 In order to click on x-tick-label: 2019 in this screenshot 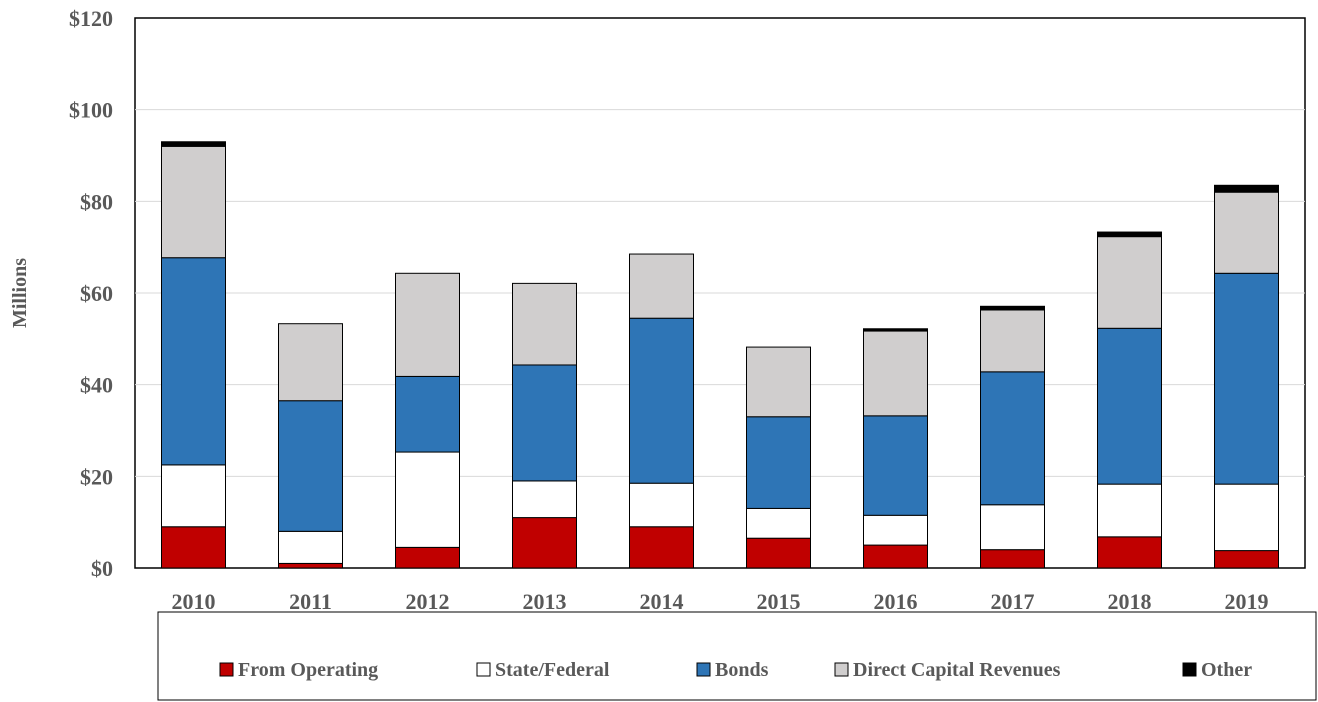, I will do `click(1247, 601)`.